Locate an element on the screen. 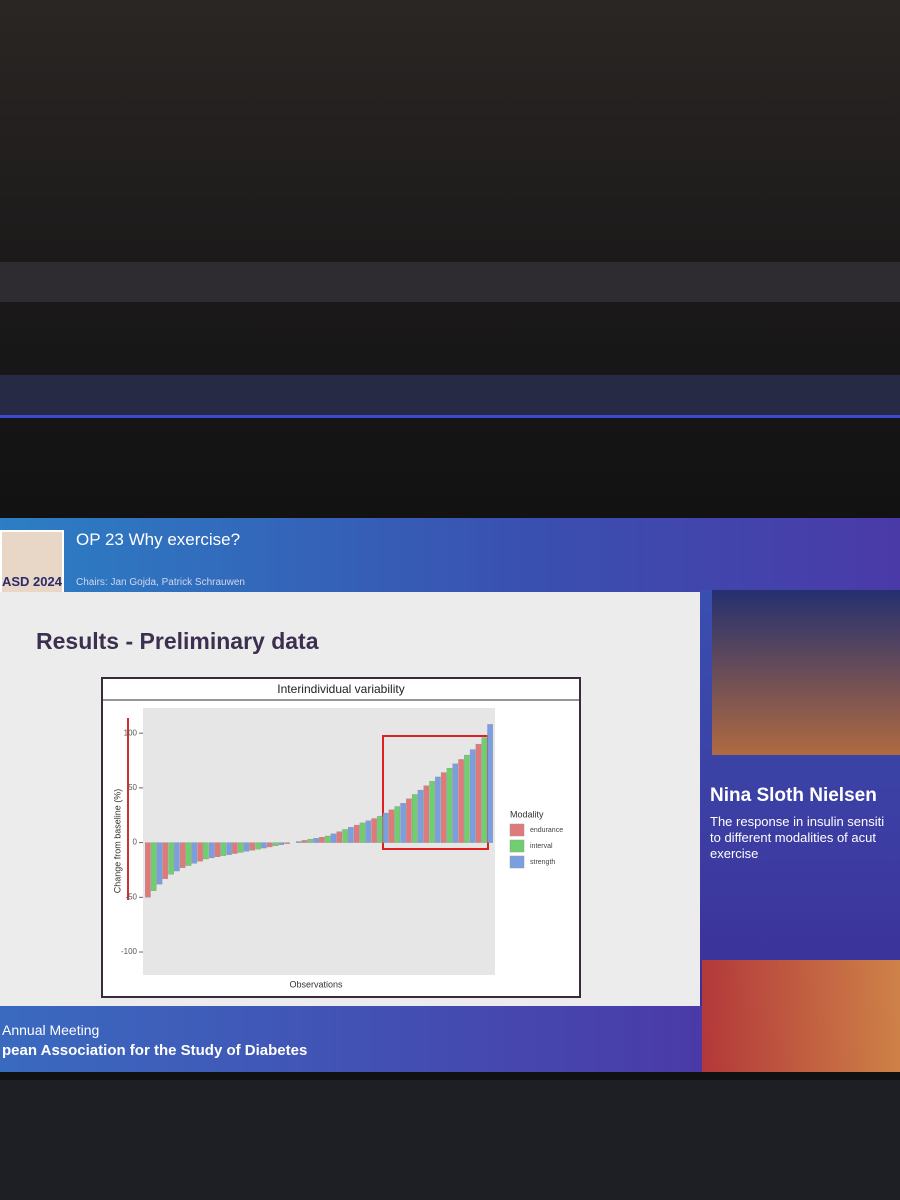  header-band is located at coordinates (450, 559).